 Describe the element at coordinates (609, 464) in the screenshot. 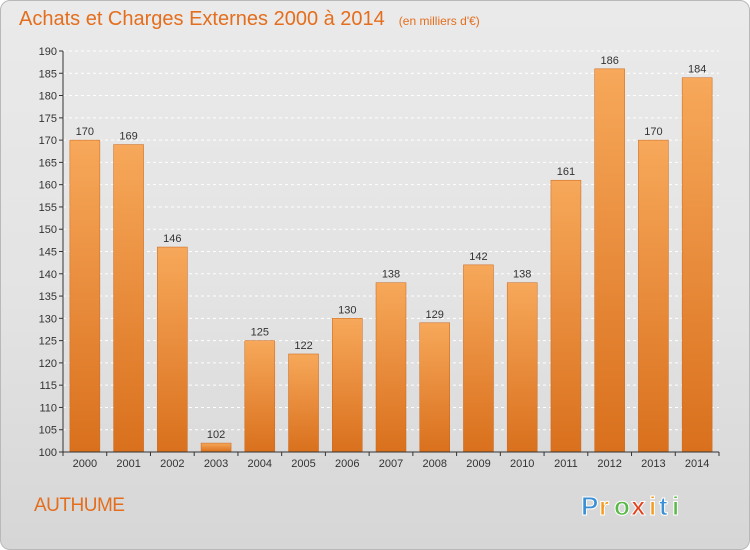

I see `x-tick-label: 2012` at that location.